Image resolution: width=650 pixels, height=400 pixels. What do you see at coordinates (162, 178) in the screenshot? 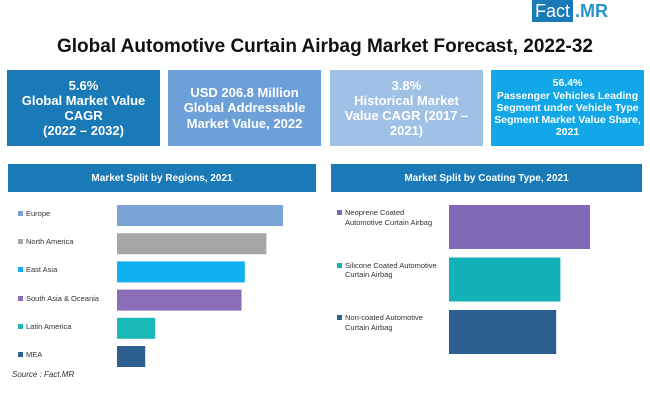
I see `regions-chart-title: Market Split by Regions, 2021` at bounding box center [162, 178].